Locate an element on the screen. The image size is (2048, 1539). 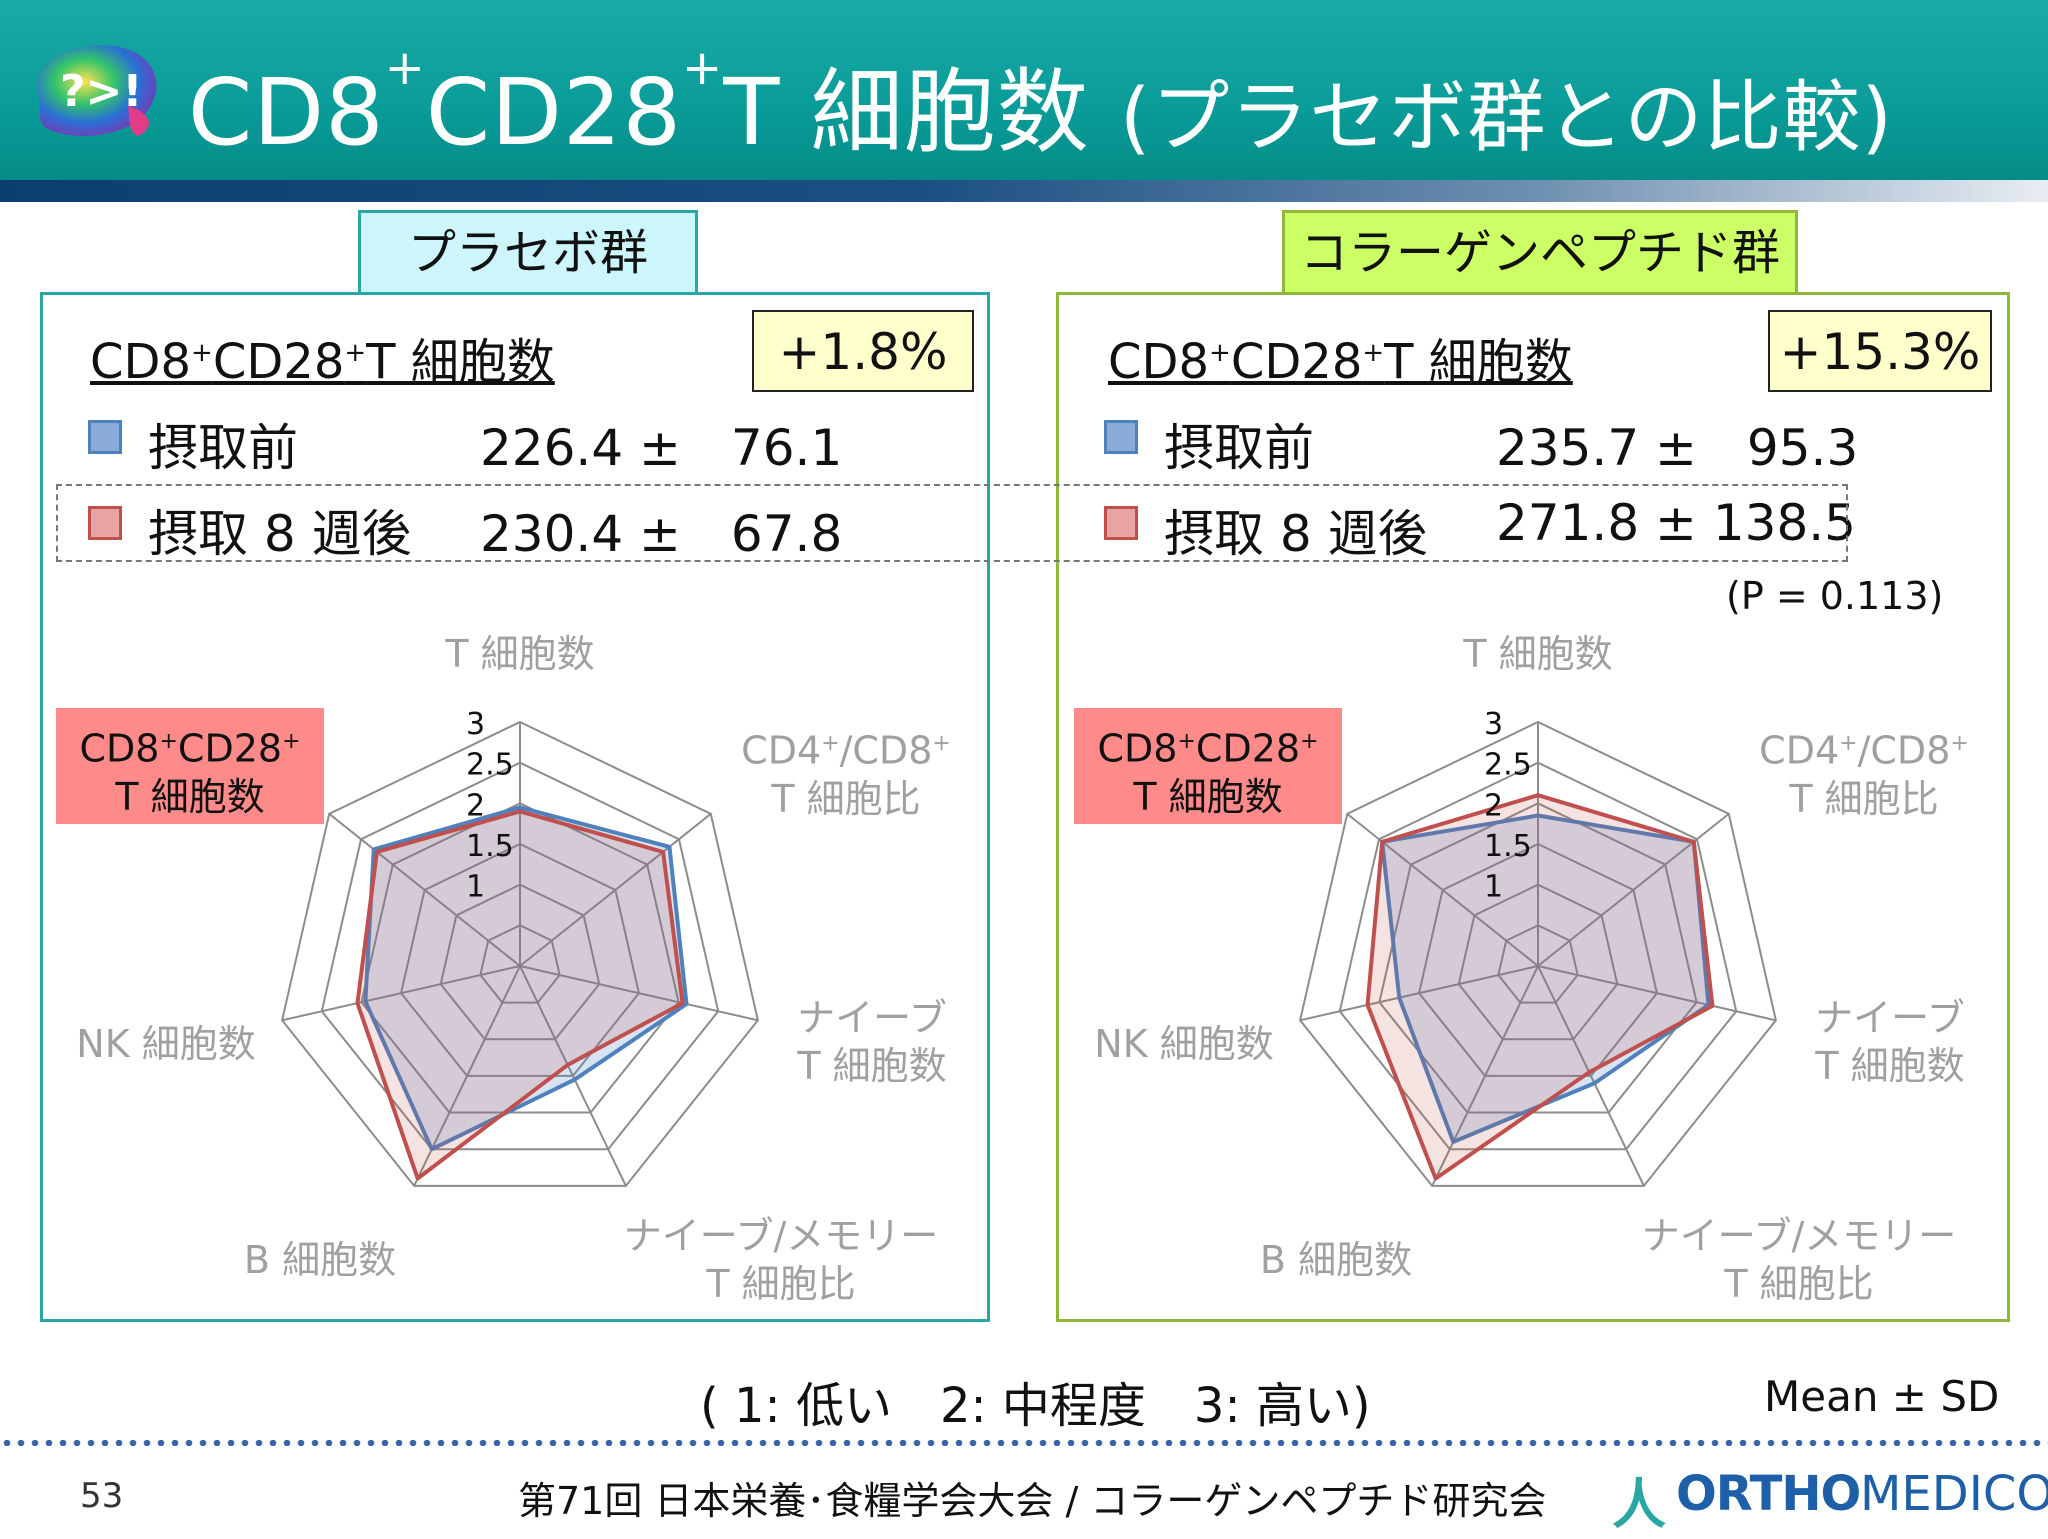
collagen-tab-label: コラーゲンペプチド群 is located at coordinates (1540, 251).